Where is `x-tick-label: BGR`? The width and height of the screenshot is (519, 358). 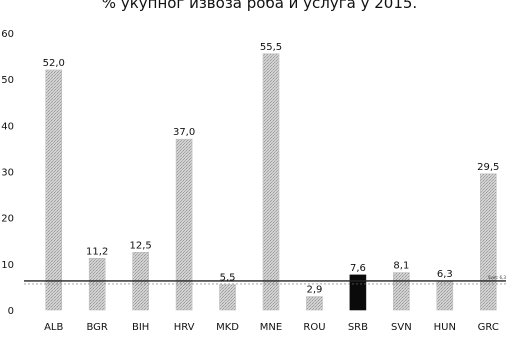
x-tick-label: BGR is located at coordinates (96, 327).